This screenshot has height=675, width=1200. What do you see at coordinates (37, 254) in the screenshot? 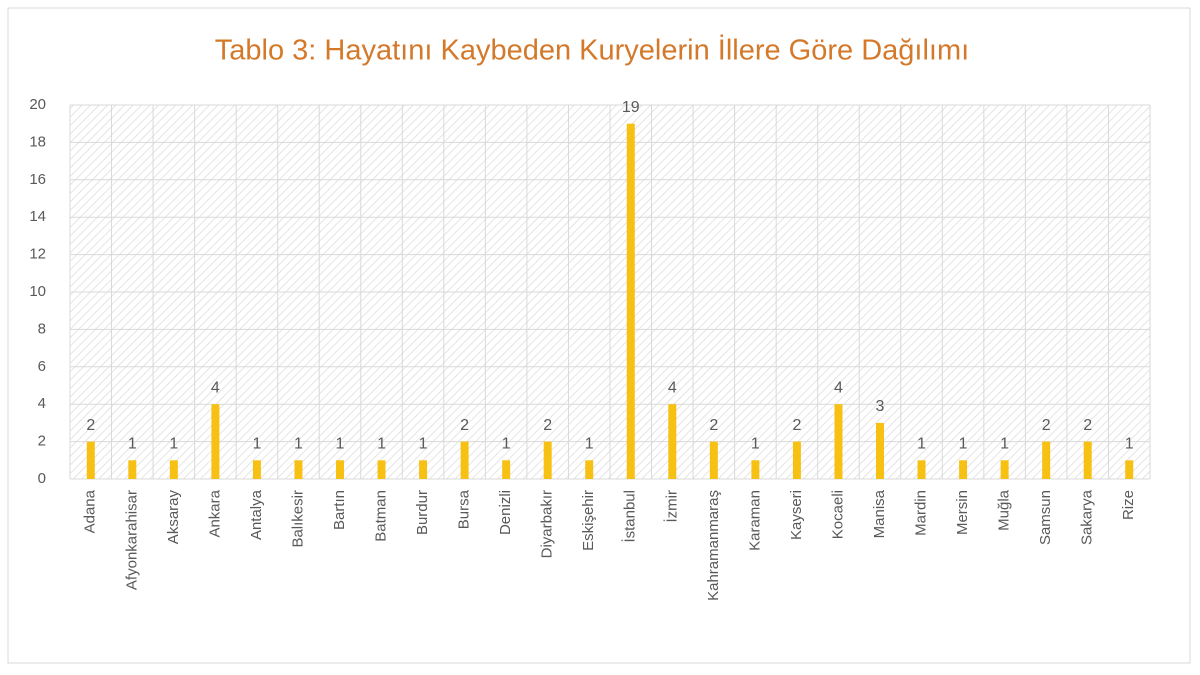
I see `y-tick-label: 12` at bounding box center [37, 254].